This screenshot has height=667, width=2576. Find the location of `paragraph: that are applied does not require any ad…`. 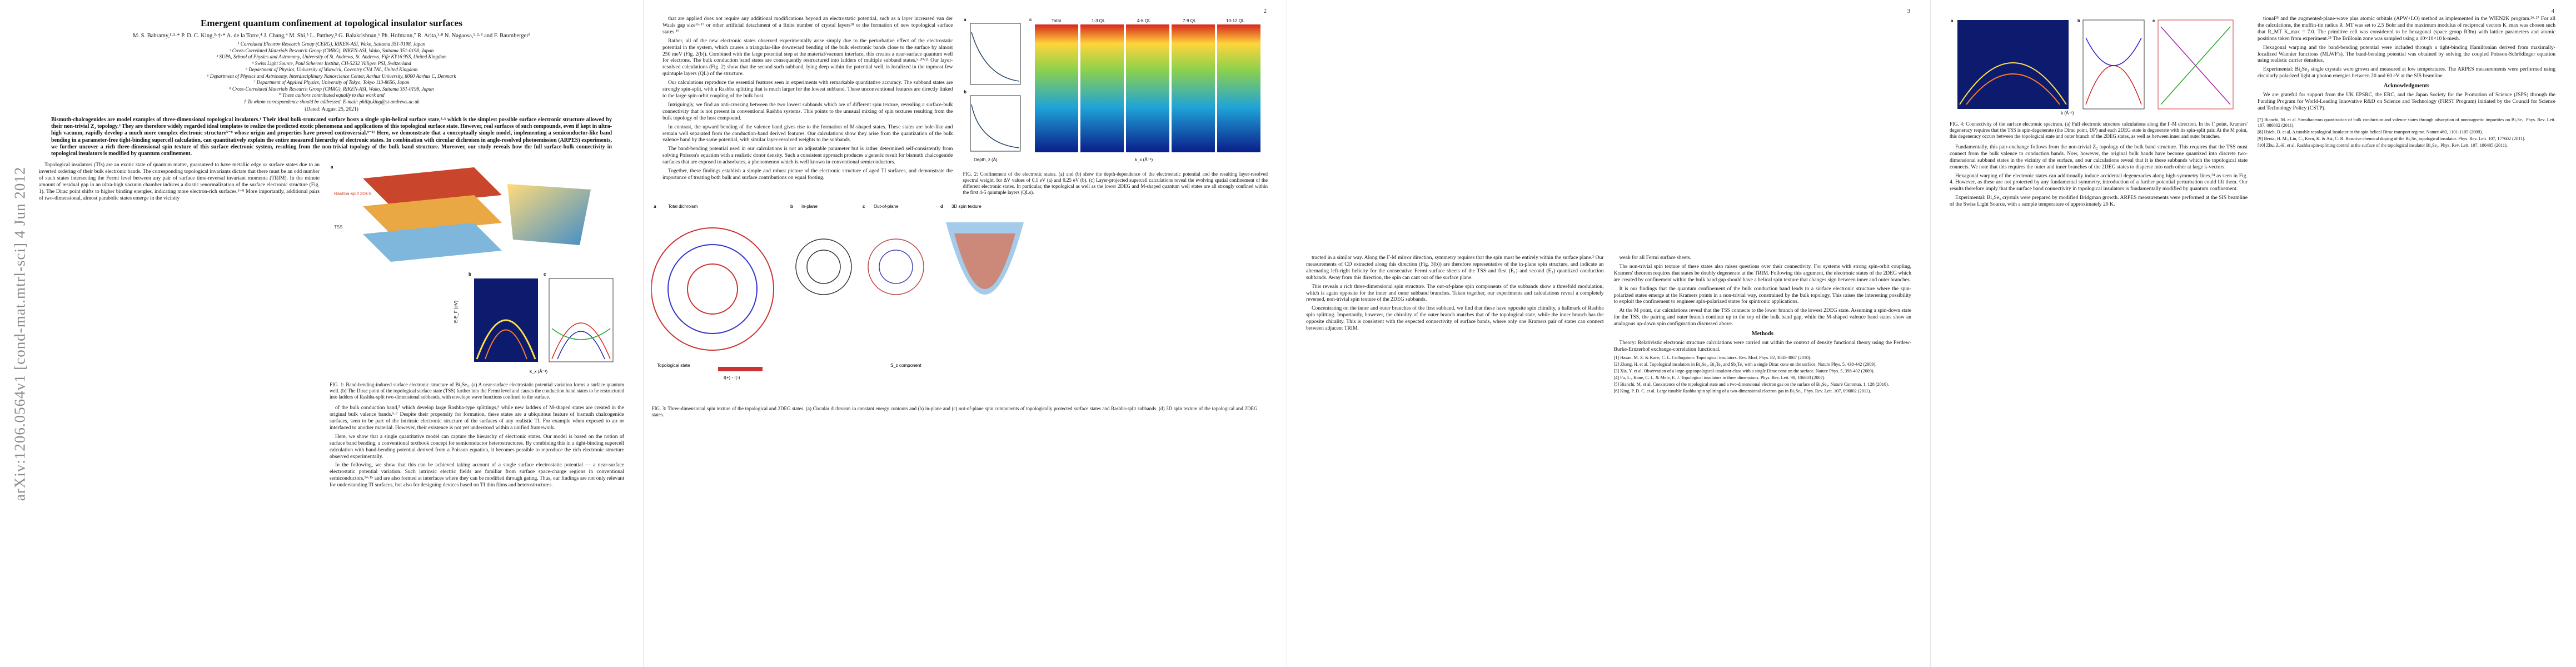

paragraph: that are applied does not require any ad… is located at coordinates (807, 25).